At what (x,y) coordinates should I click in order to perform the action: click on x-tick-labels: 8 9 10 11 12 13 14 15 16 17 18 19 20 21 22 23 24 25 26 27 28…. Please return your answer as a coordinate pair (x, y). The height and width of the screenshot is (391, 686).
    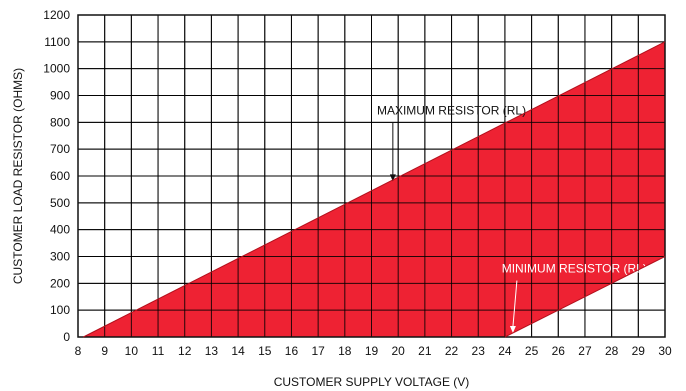
    Looking at the image, I should click on (373, 351).